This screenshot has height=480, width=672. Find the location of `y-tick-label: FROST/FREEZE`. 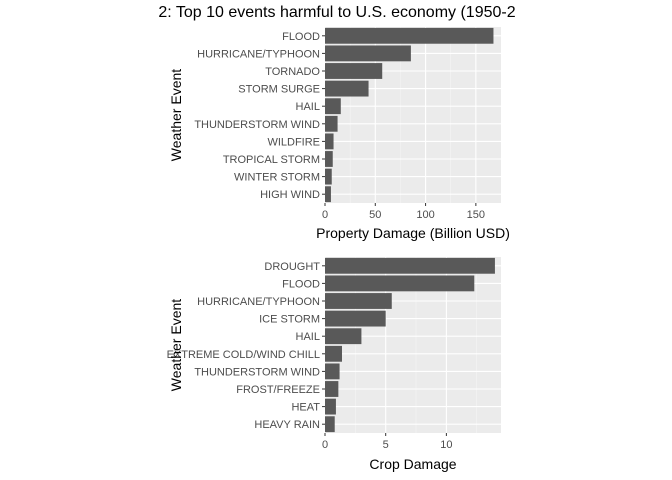

y-tick-label: FROST/FREEZE is located at coordinates (278, 390).